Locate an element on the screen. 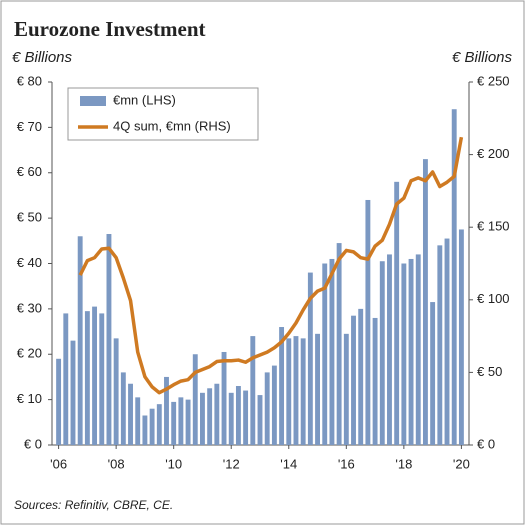 The height and width of the screenshot is (525, 525). y-tick-label: € 20 is located at coordinates (29, 353).